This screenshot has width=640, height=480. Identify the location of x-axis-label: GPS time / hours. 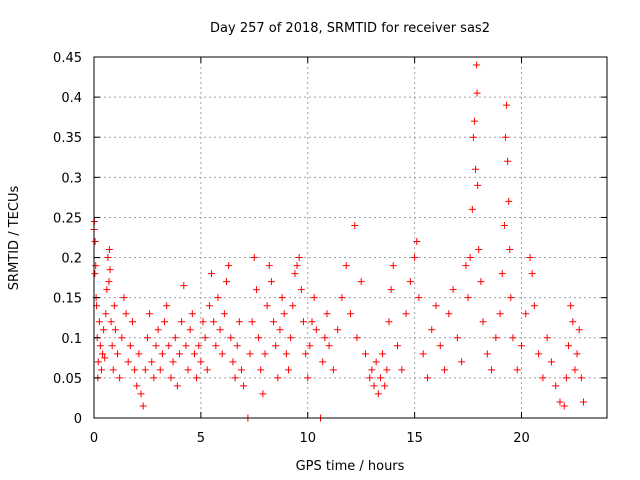
(350, 466).